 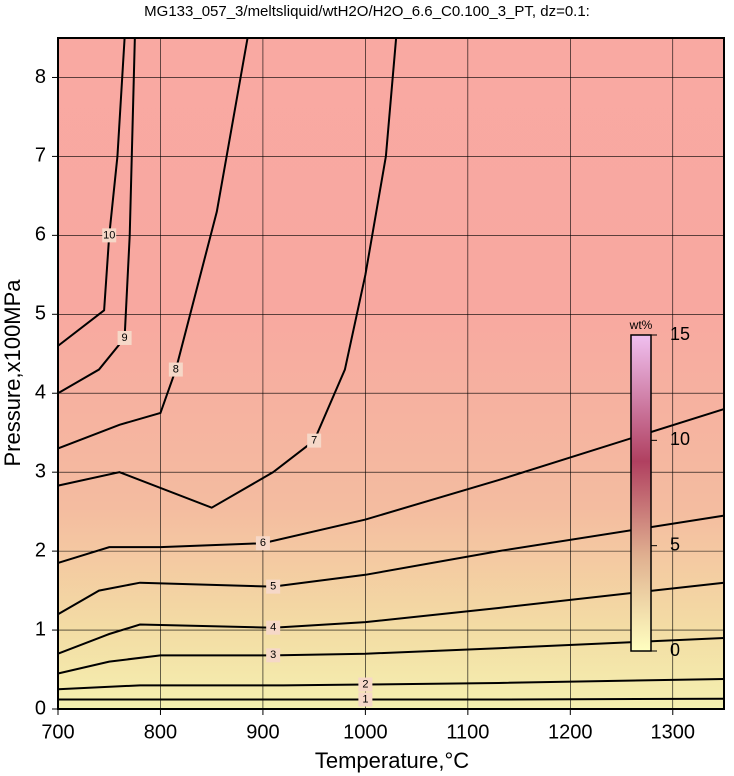 I want to click on y-tick-label: 7, so click(x=40, y=156).